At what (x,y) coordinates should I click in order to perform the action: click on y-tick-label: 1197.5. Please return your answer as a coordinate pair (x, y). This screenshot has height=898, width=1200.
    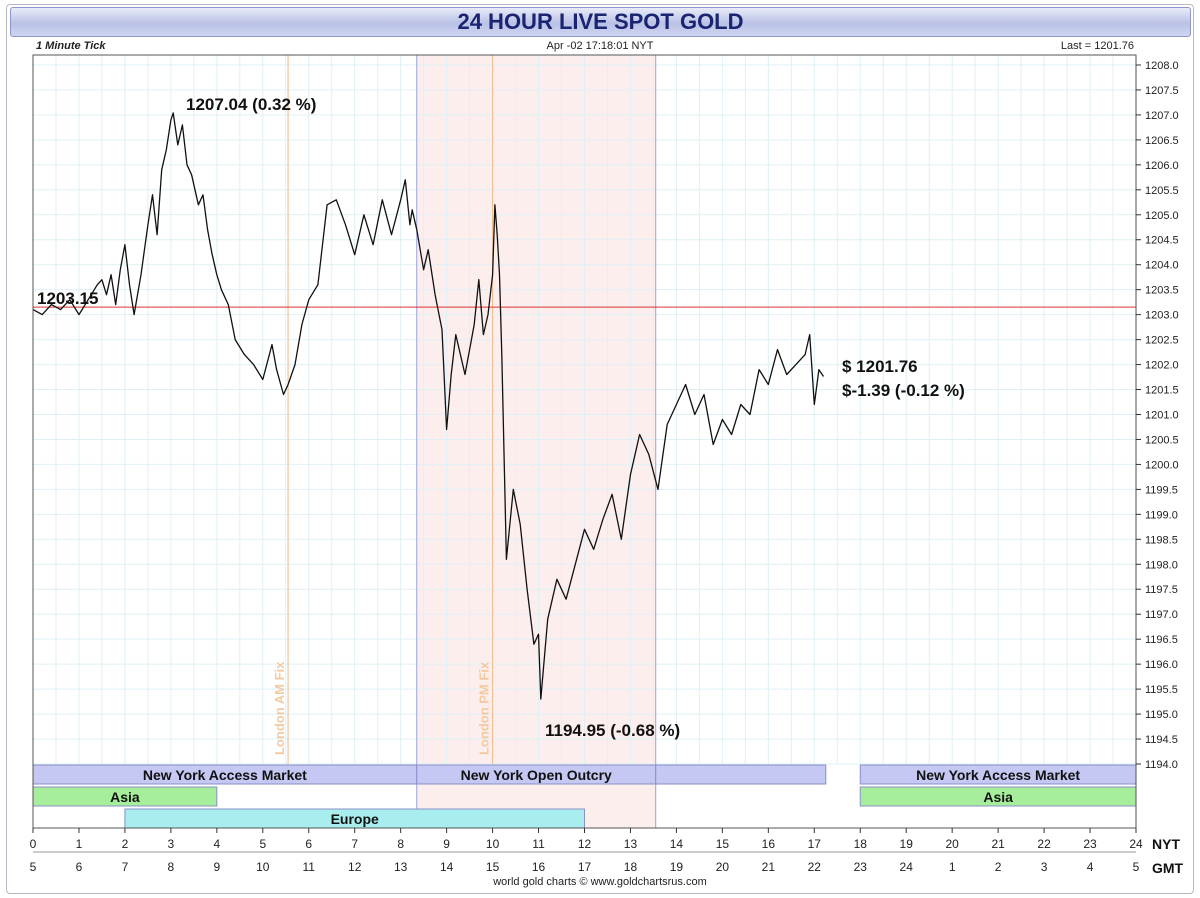
    Looking at the image, I should click on (1161, 590).